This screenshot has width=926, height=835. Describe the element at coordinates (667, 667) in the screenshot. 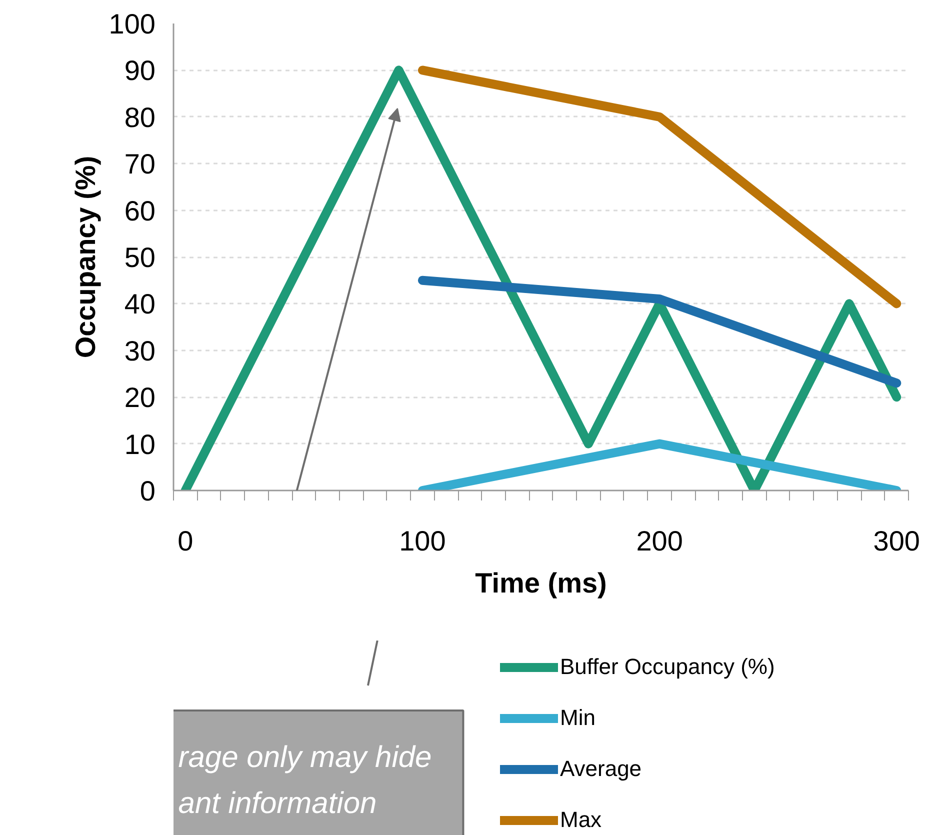

I see `legend-label: Buffer Occupancy (%)` at that location.